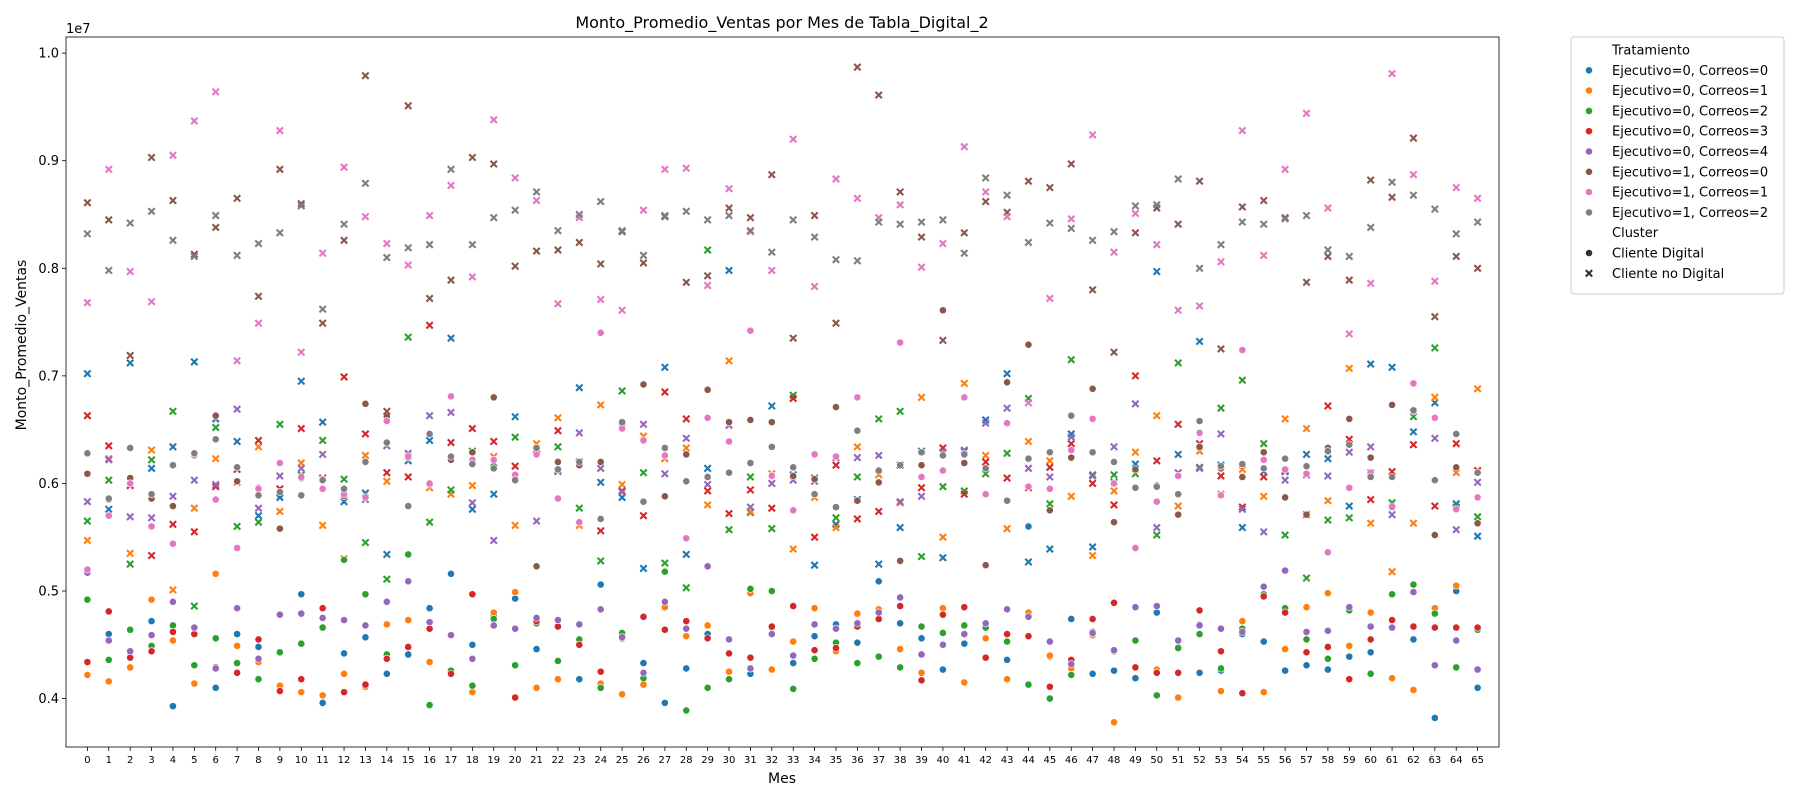  Describe the element at coordinates (729, 760) in the screenshot. I see `x-tick-label: 30` at that location.